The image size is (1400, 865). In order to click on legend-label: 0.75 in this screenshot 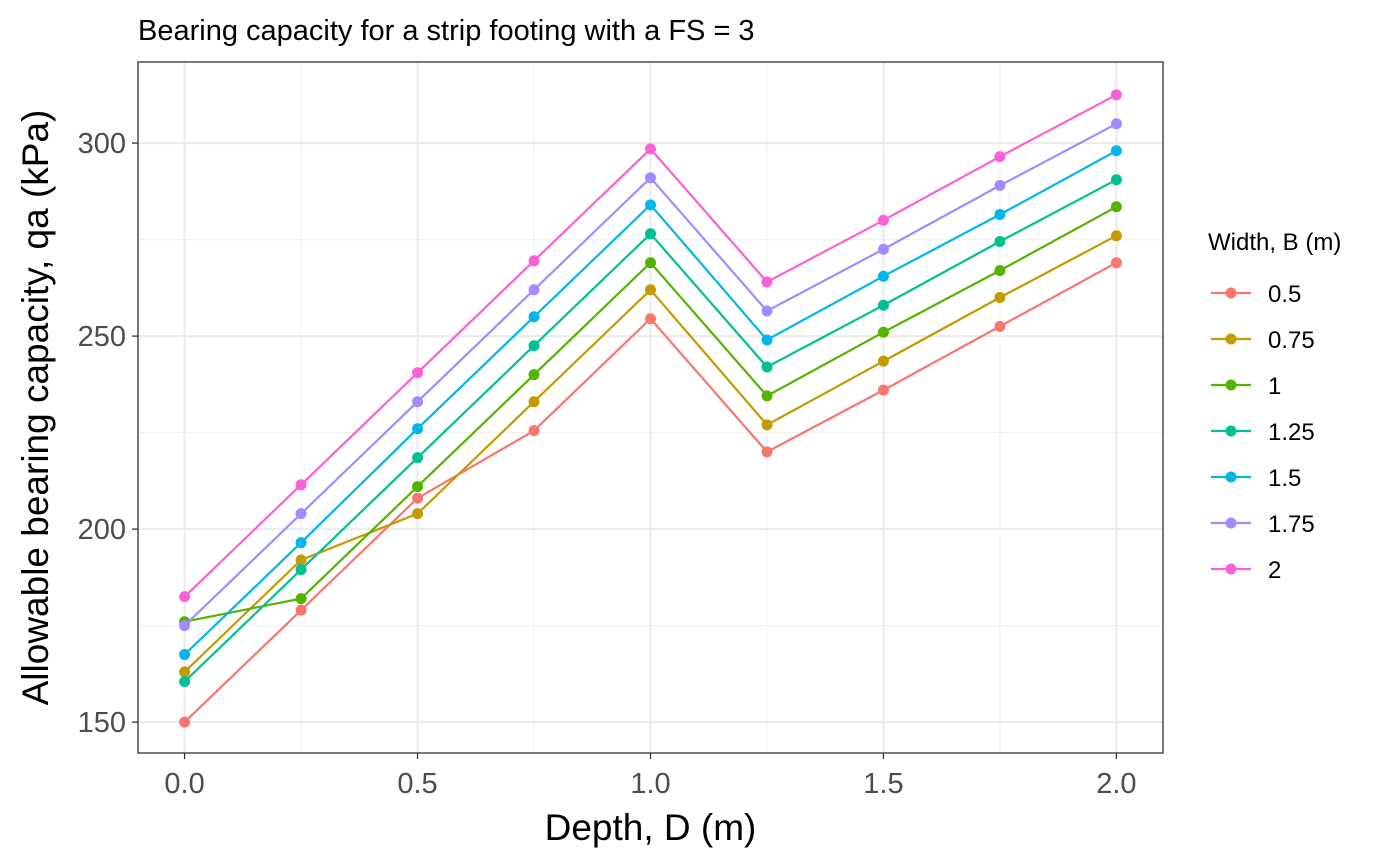, I will do `click(1291, 340)`.